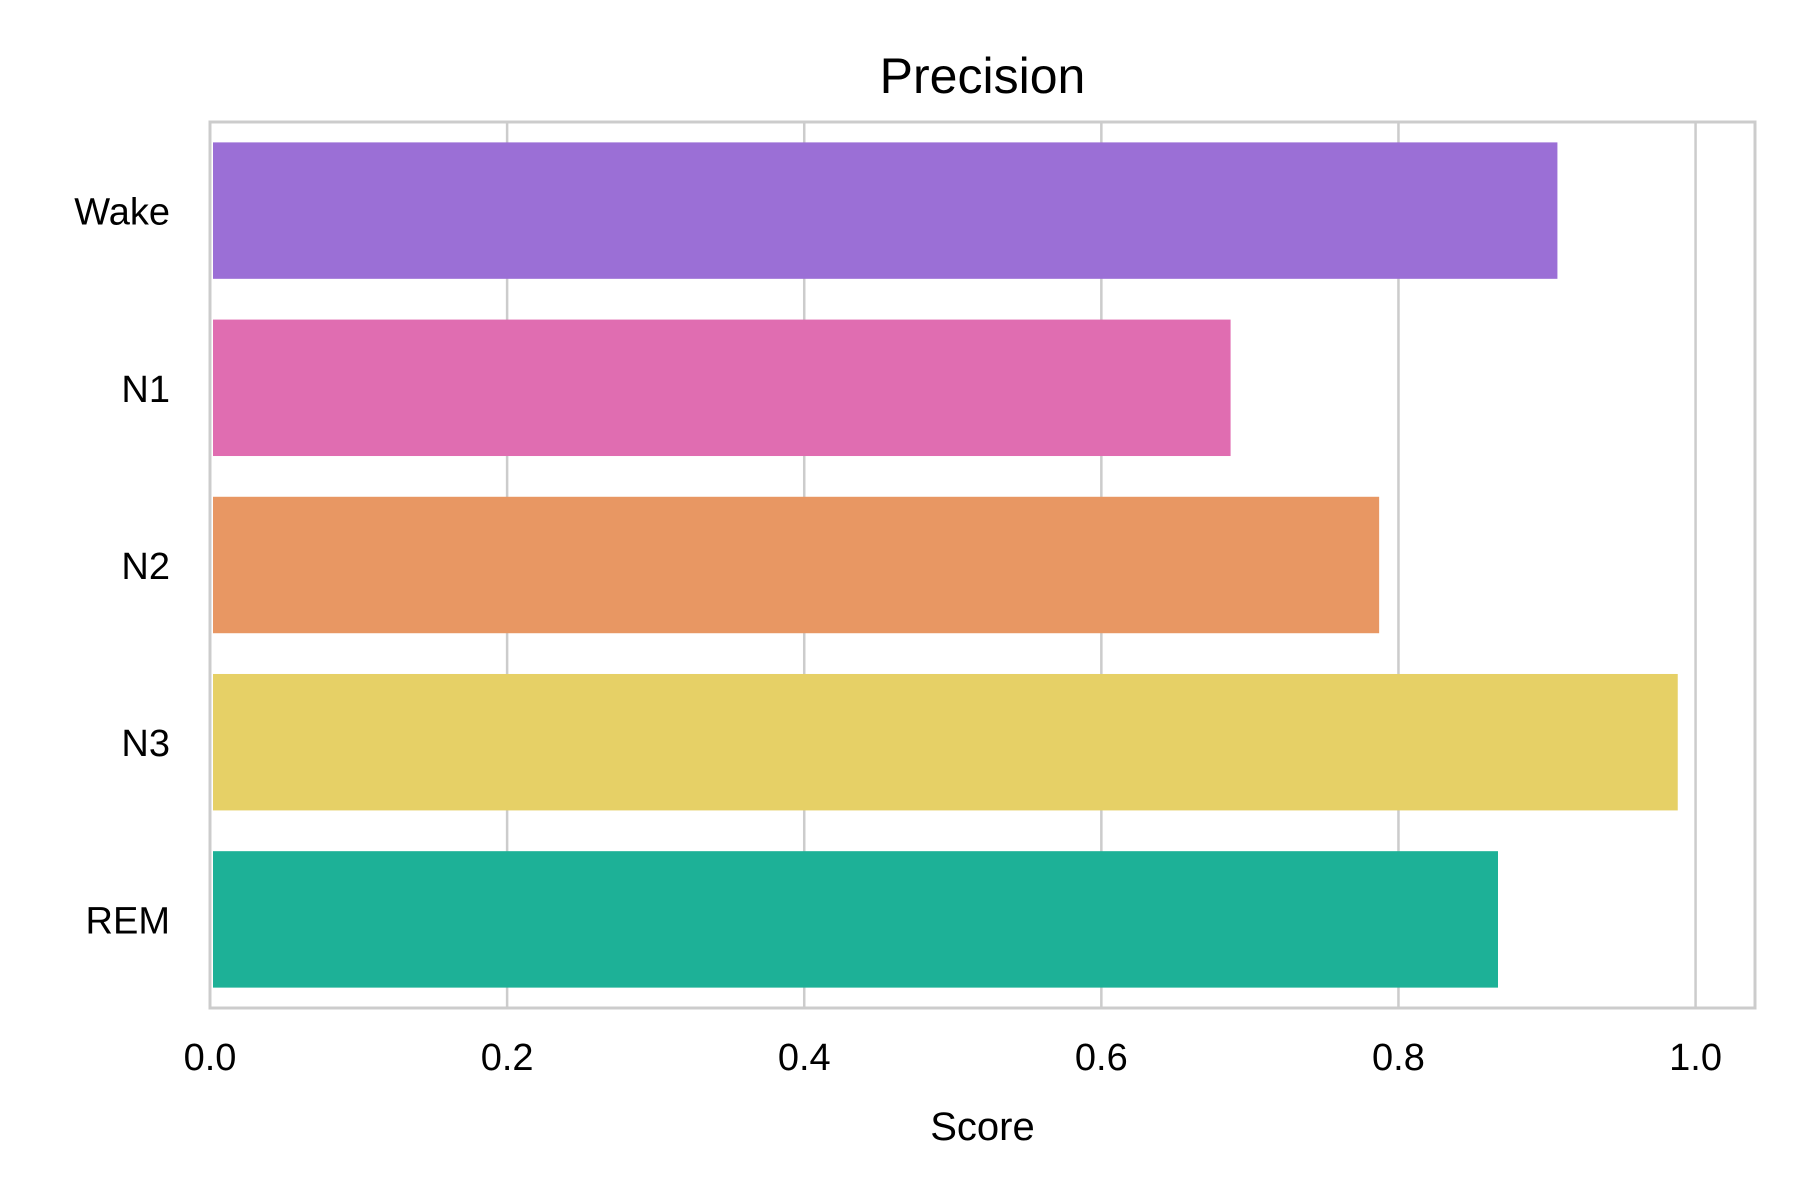 This screenshot has width=1800, height=1200. What do you see at coordinates (145, 390) in the screenshot?
I see `y-tick-label-n1: N1` at bounding box center [145, 390].